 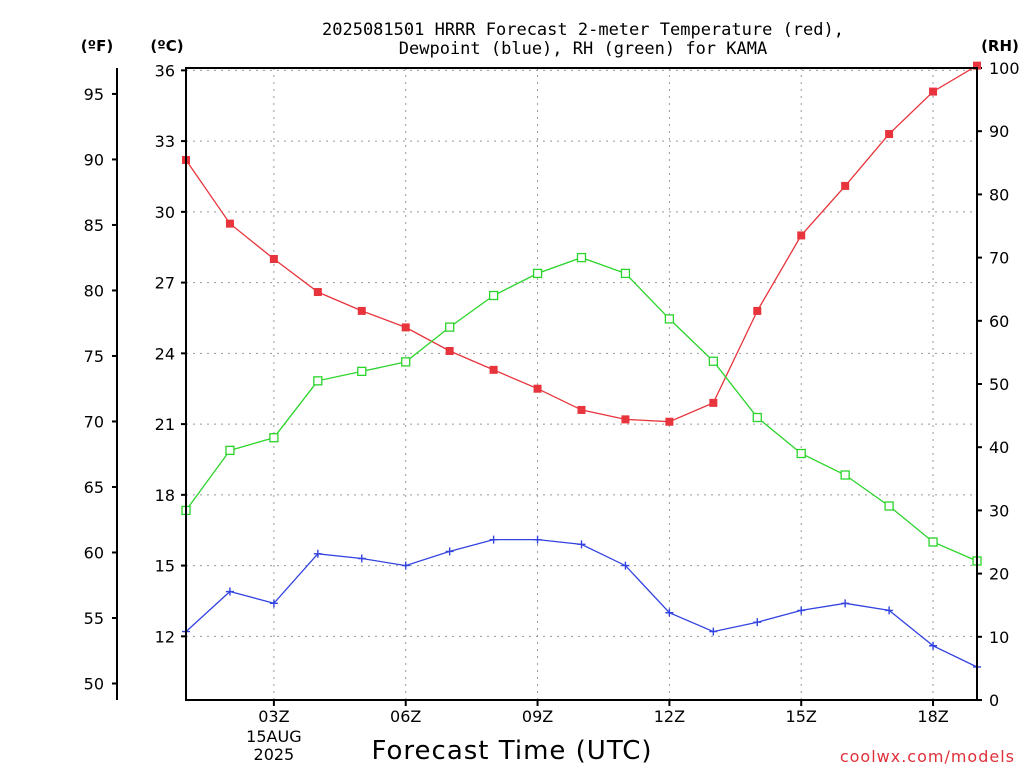 I want to click on rh-tick-label: 0, so click(x=994, y=700).